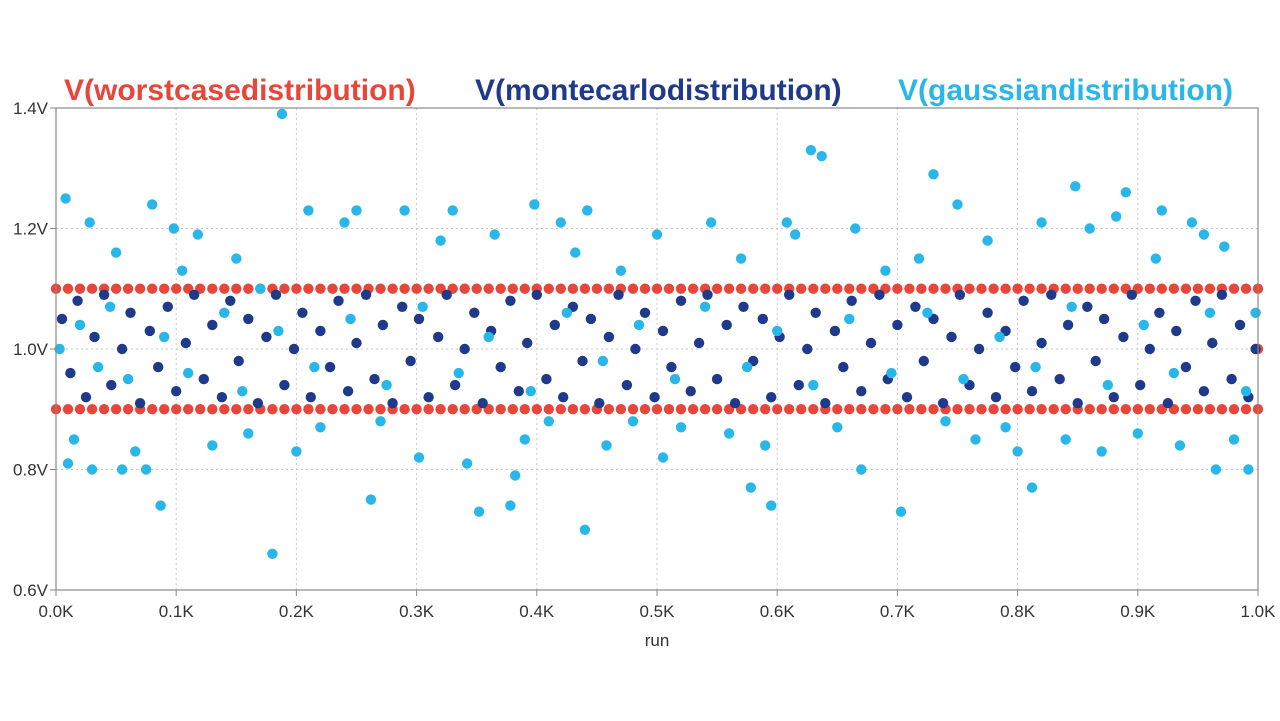  Describe the element at coordinates (1065, 90) in the screenshot. I see `legend-entry-gaussian: V(gaussiandistribution)` at that location.